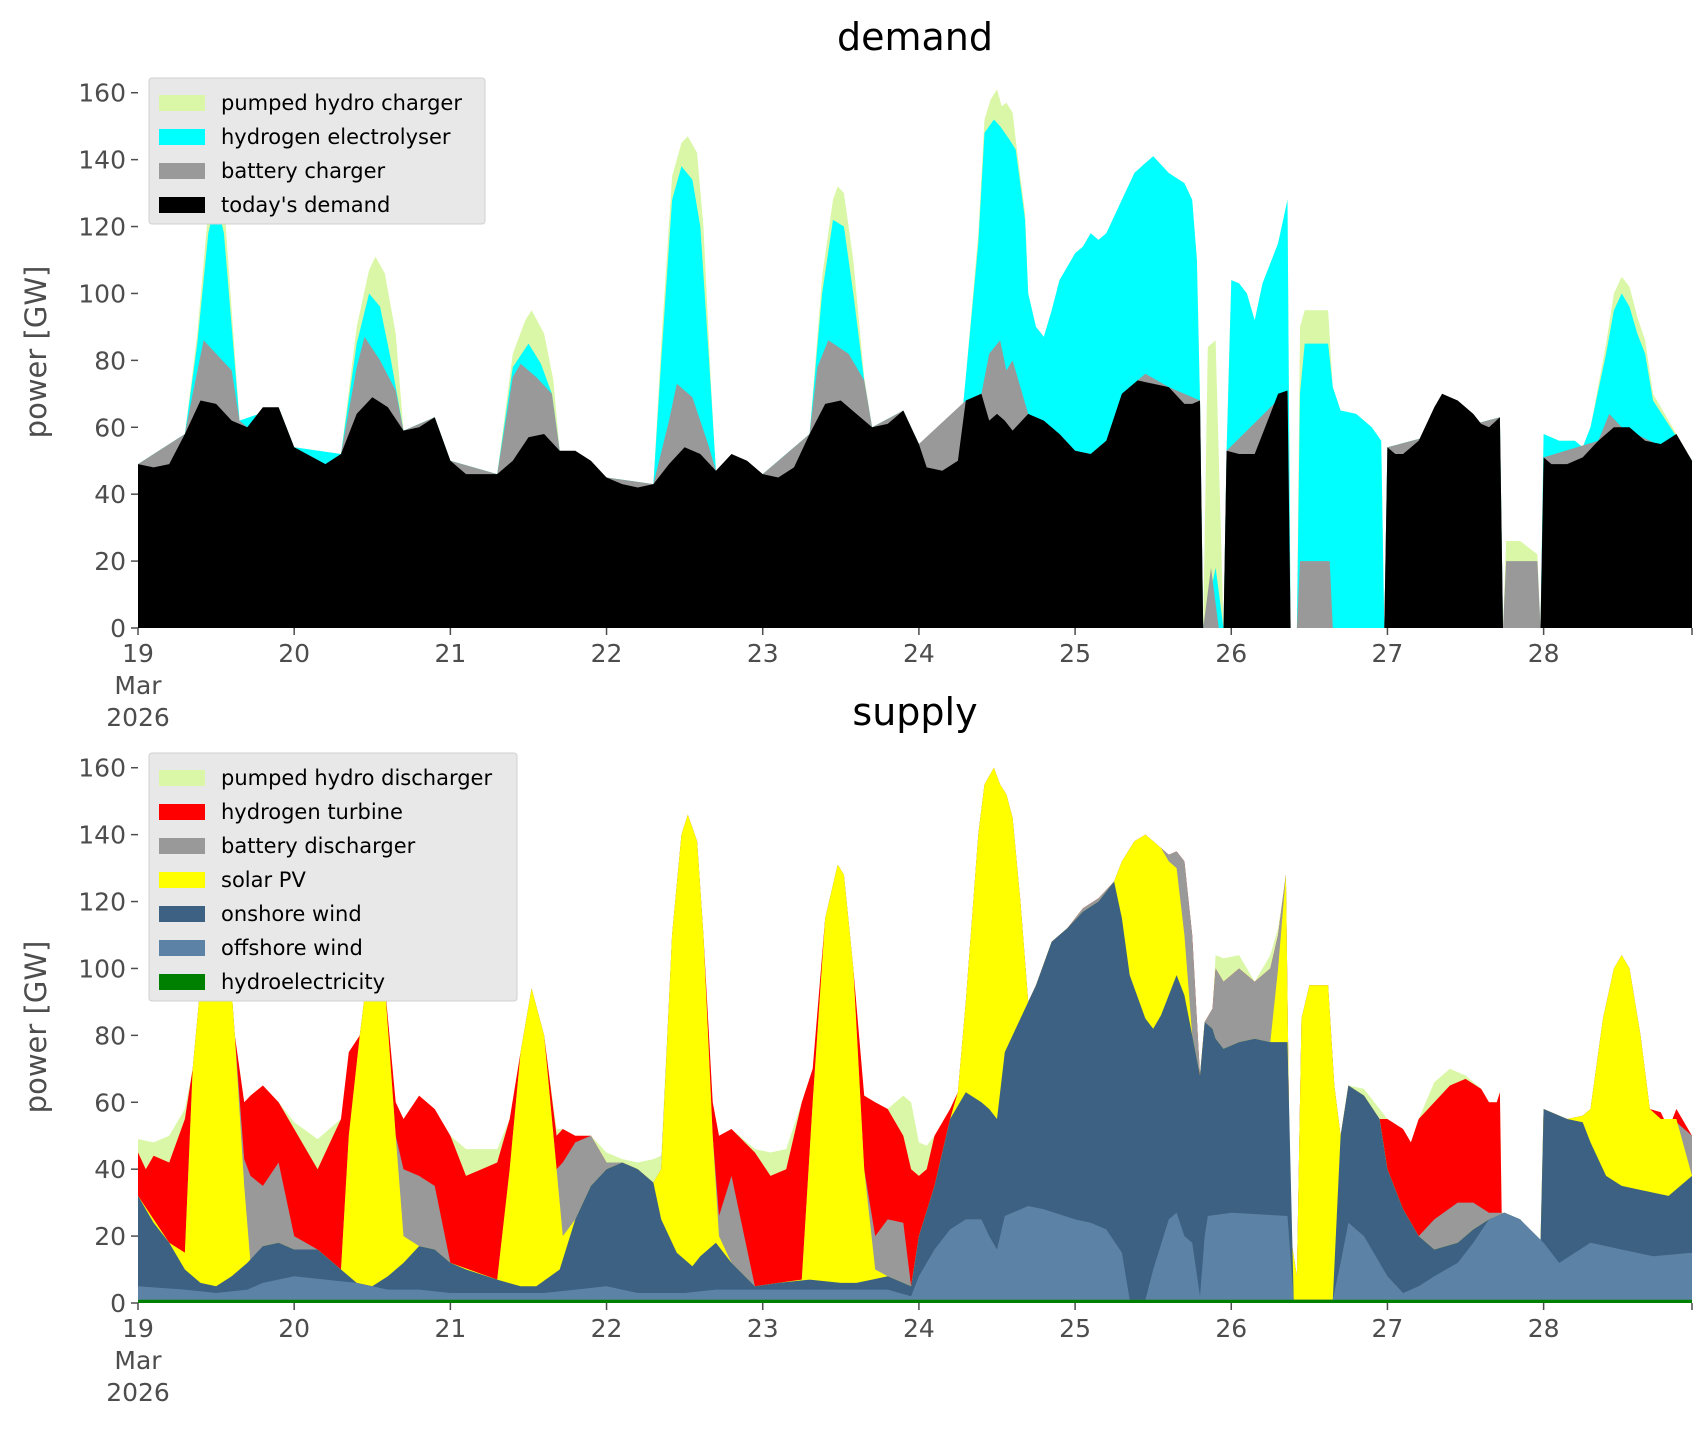 The height and width of the screenshot is (1431, 1706). Describe the element at coordinates (915, 1301) in the screenshot. I see `area-hydroelectricity` at that location.